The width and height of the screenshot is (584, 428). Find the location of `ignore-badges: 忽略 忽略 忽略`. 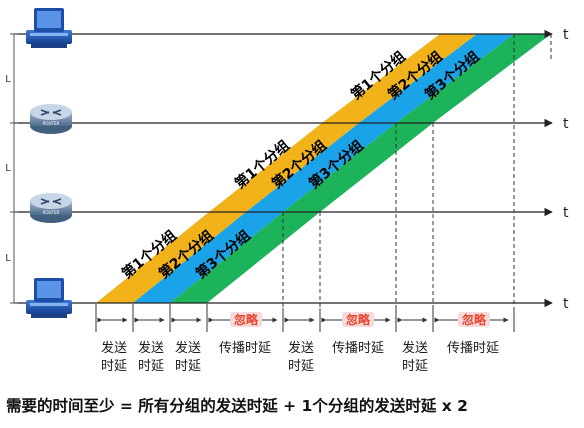

ignore-badges: 忽略 忽略 忽略 is located at coordinates (360, 319).